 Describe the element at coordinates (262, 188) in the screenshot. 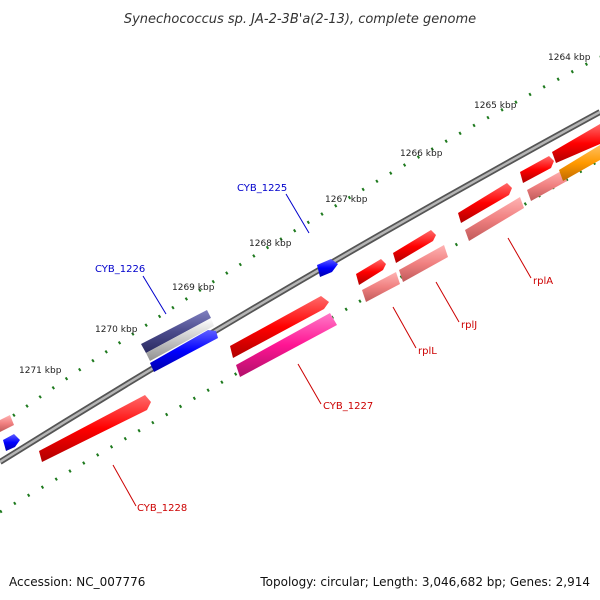

I see `gene-label-cyb1225: CYB_1225` at that location.